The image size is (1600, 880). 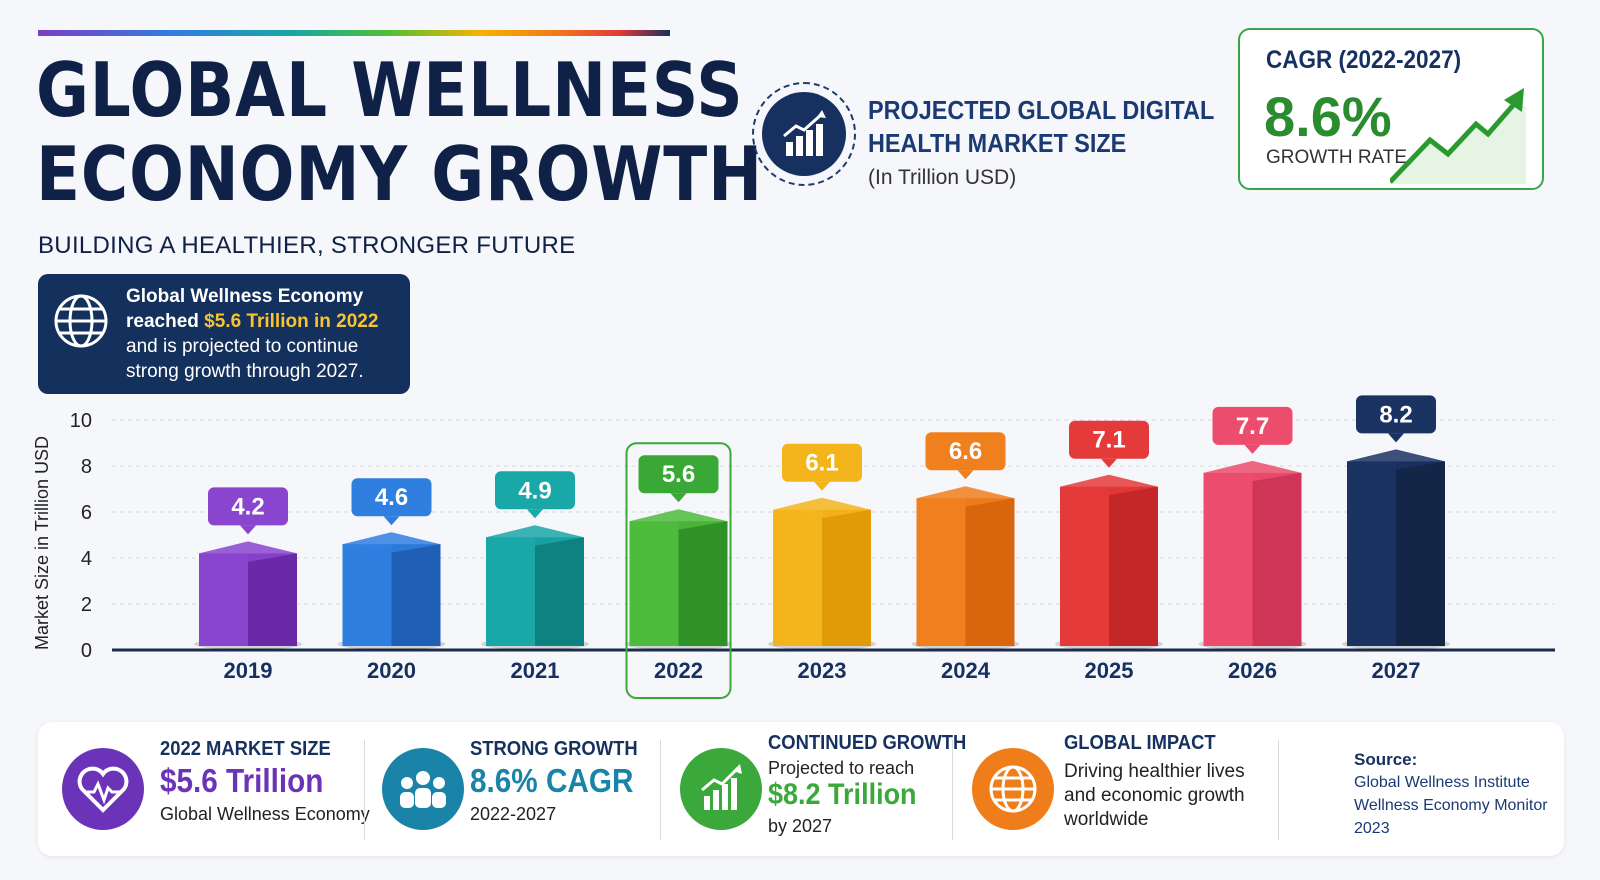 I want to click on data-label: 8.2, so click(x=1395, y=414).